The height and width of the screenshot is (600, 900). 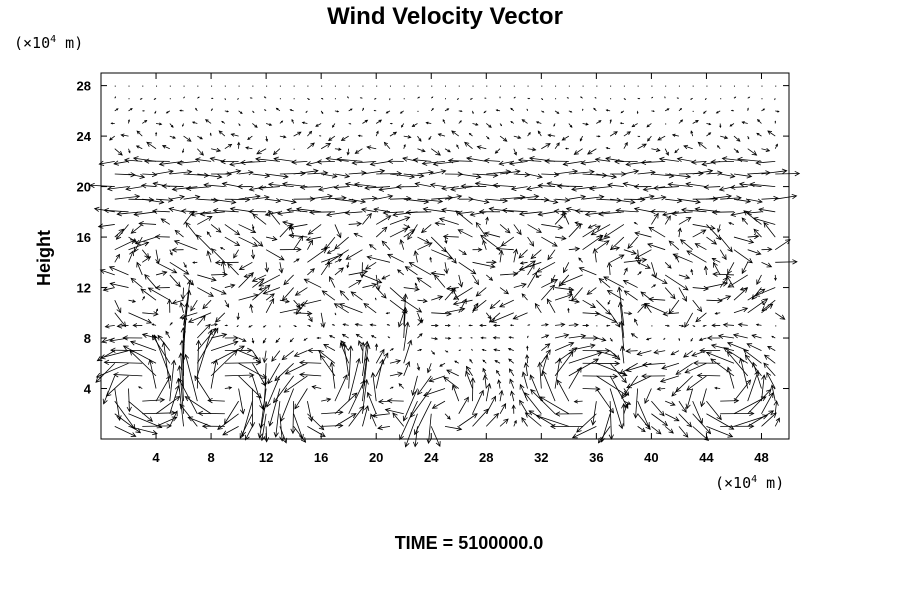 What do you see at coordinates (84, 237) in the screenshot?
I see `y-tick-label: 16` at bounding box center [84, 237].